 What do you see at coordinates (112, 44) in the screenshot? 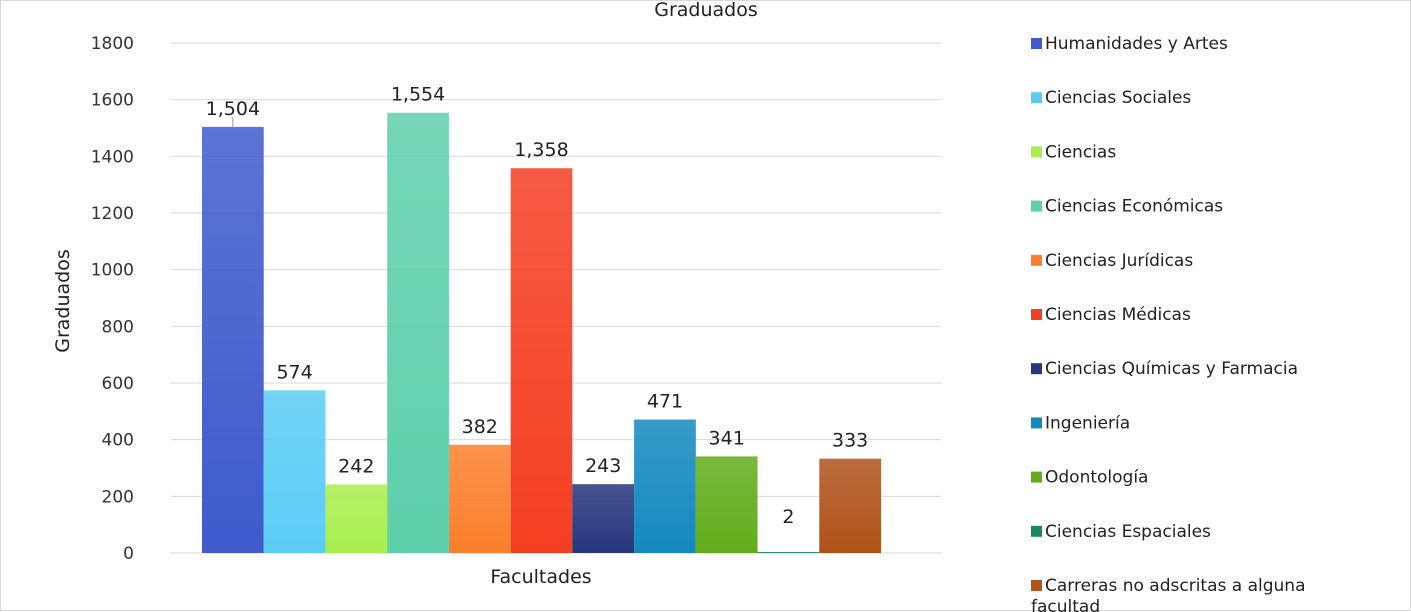
I see `y-tick-label: 1800` at bounding box center [112, 44].